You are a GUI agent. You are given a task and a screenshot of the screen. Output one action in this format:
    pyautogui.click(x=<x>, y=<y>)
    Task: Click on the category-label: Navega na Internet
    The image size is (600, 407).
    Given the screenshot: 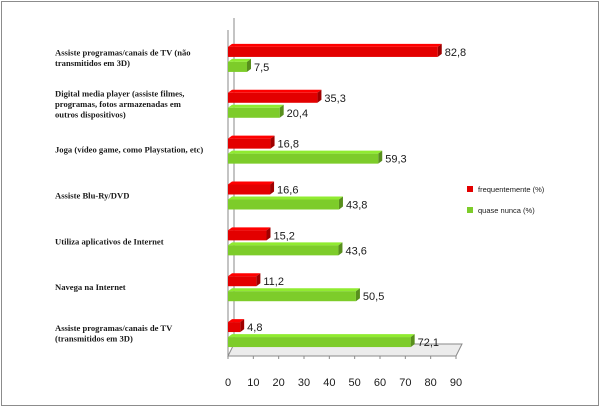 What is the action you would take?
    pyautogui.click(x=90, y=287)
    